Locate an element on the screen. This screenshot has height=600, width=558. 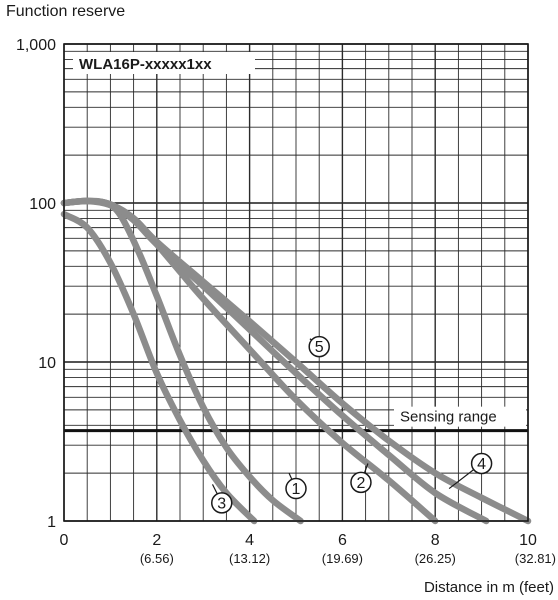
x-axis-label: Distance in m (feet) is located at coordinates (489, 587).